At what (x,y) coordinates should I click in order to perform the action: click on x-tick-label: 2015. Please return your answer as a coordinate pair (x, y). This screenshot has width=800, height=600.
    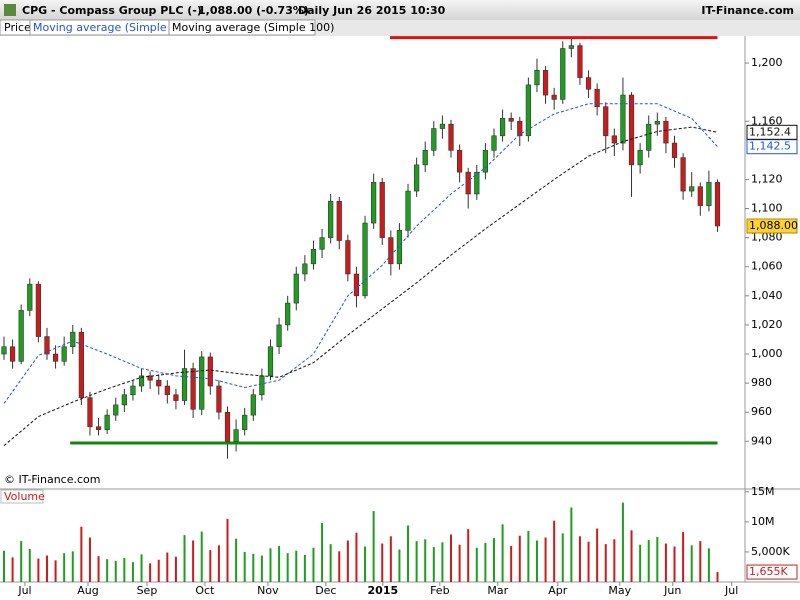
    Looking at the image, I should click on (383, 590).